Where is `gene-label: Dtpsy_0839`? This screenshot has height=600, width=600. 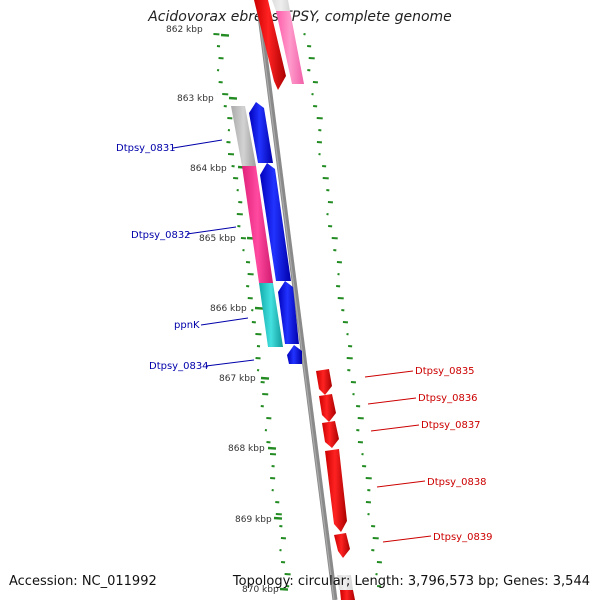 gene-label: Dtpsy_0839 is located at coordinates (463, 537).